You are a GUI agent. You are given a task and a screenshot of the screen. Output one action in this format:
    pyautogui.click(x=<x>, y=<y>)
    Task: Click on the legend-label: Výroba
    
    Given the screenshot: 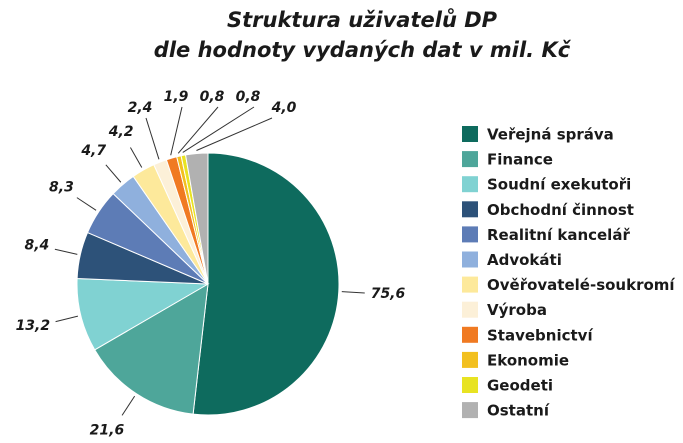 What is the action you would take?
    pyautogui.click(x=517, y=310)
    